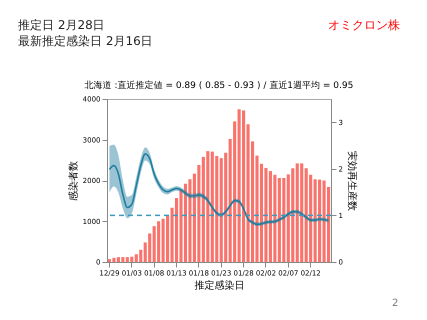 The height and width of the screenshot is (320, 427). Describe the element at coordinates (364, 25) in the screenshot. I see `text: オミクロン株` at that location.